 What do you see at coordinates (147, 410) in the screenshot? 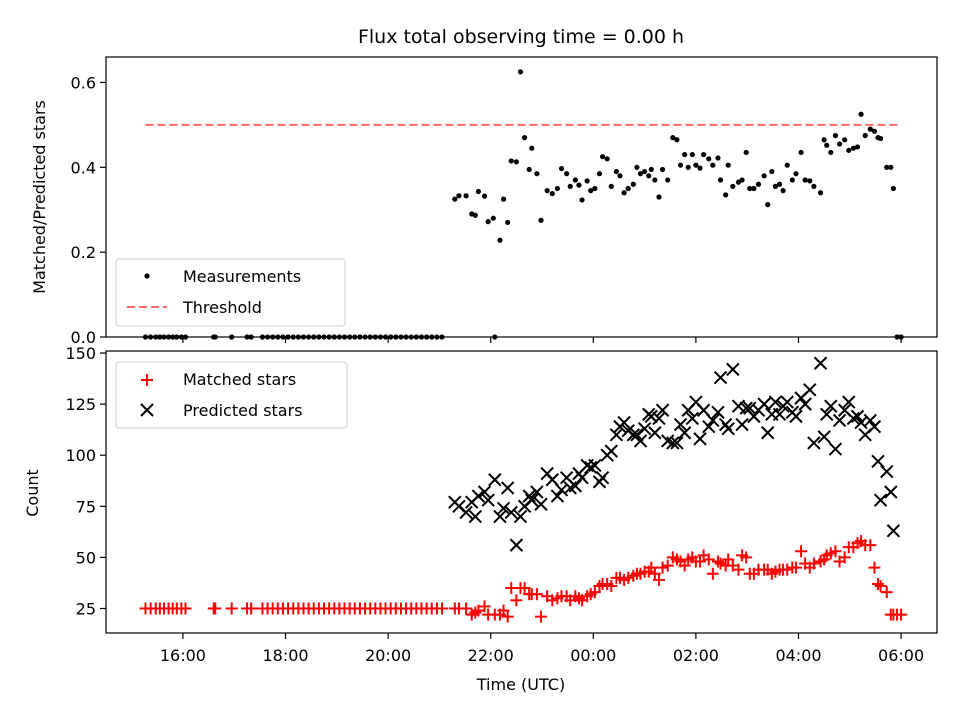
I see `legend-predicted-marker` at bounding box center [147, 410].